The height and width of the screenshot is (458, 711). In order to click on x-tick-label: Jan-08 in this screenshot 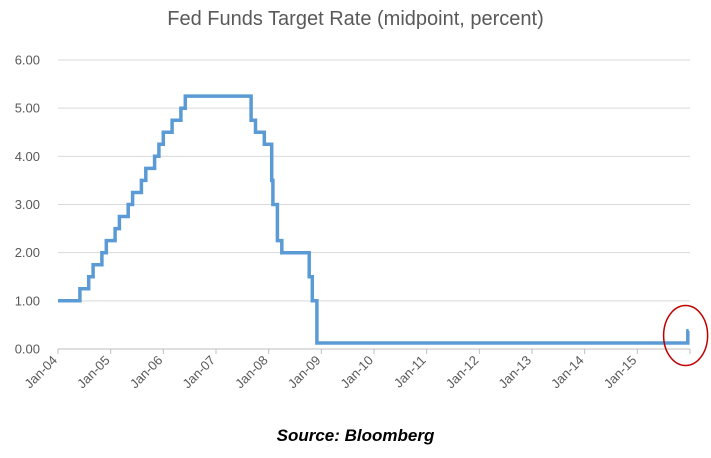, I will do `click(251, 372)`.